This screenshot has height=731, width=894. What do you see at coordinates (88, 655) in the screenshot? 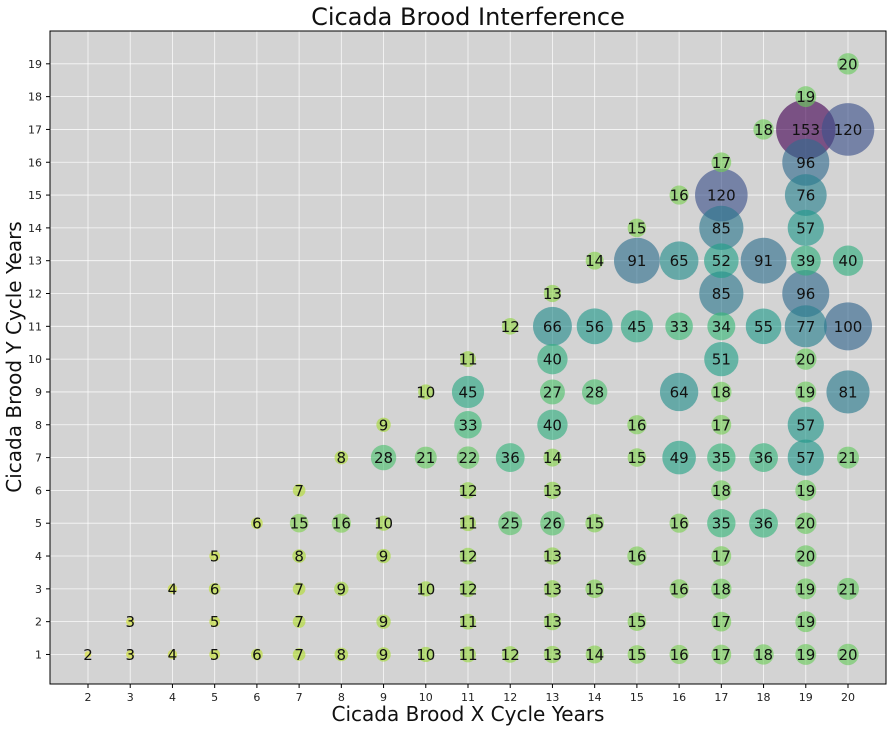
I see `bubble-label: 2` at bounding box center [88, 655].